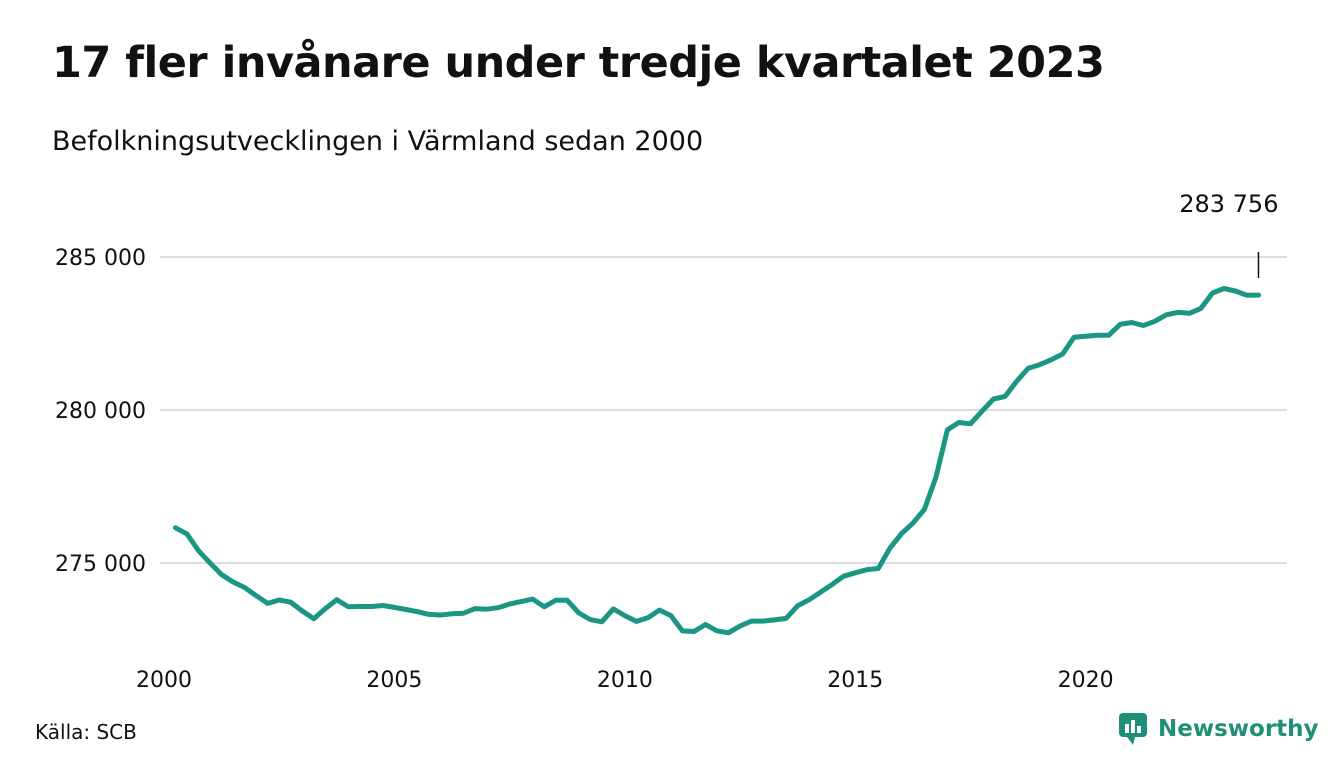  I want to click on x-tick-label: 2000, so click(164, 680).